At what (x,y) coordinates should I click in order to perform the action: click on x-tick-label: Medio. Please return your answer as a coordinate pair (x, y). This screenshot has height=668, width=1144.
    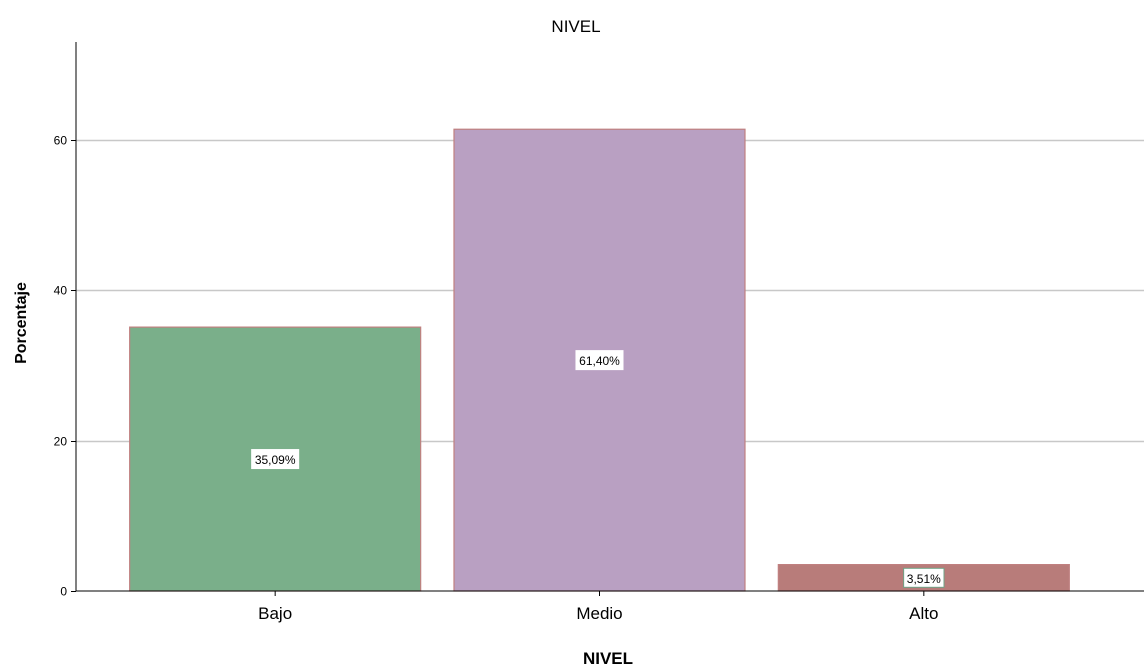
    Looking at the image, I should click on (599, 613).